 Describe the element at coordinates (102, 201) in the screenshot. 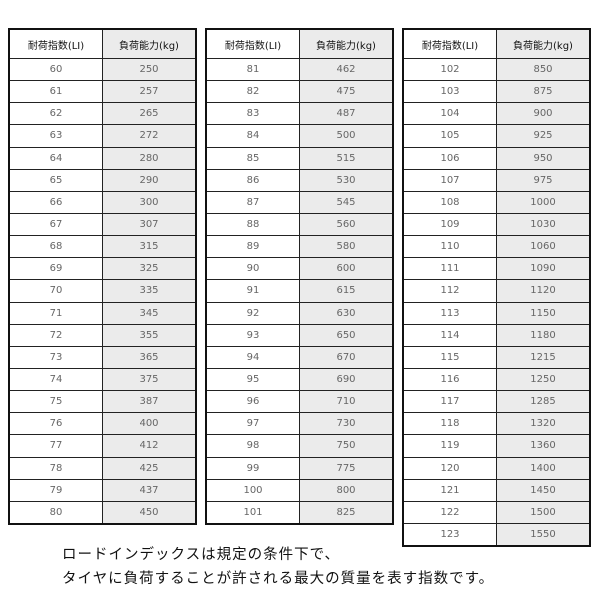

I see `table-row: 66 300` at that location.